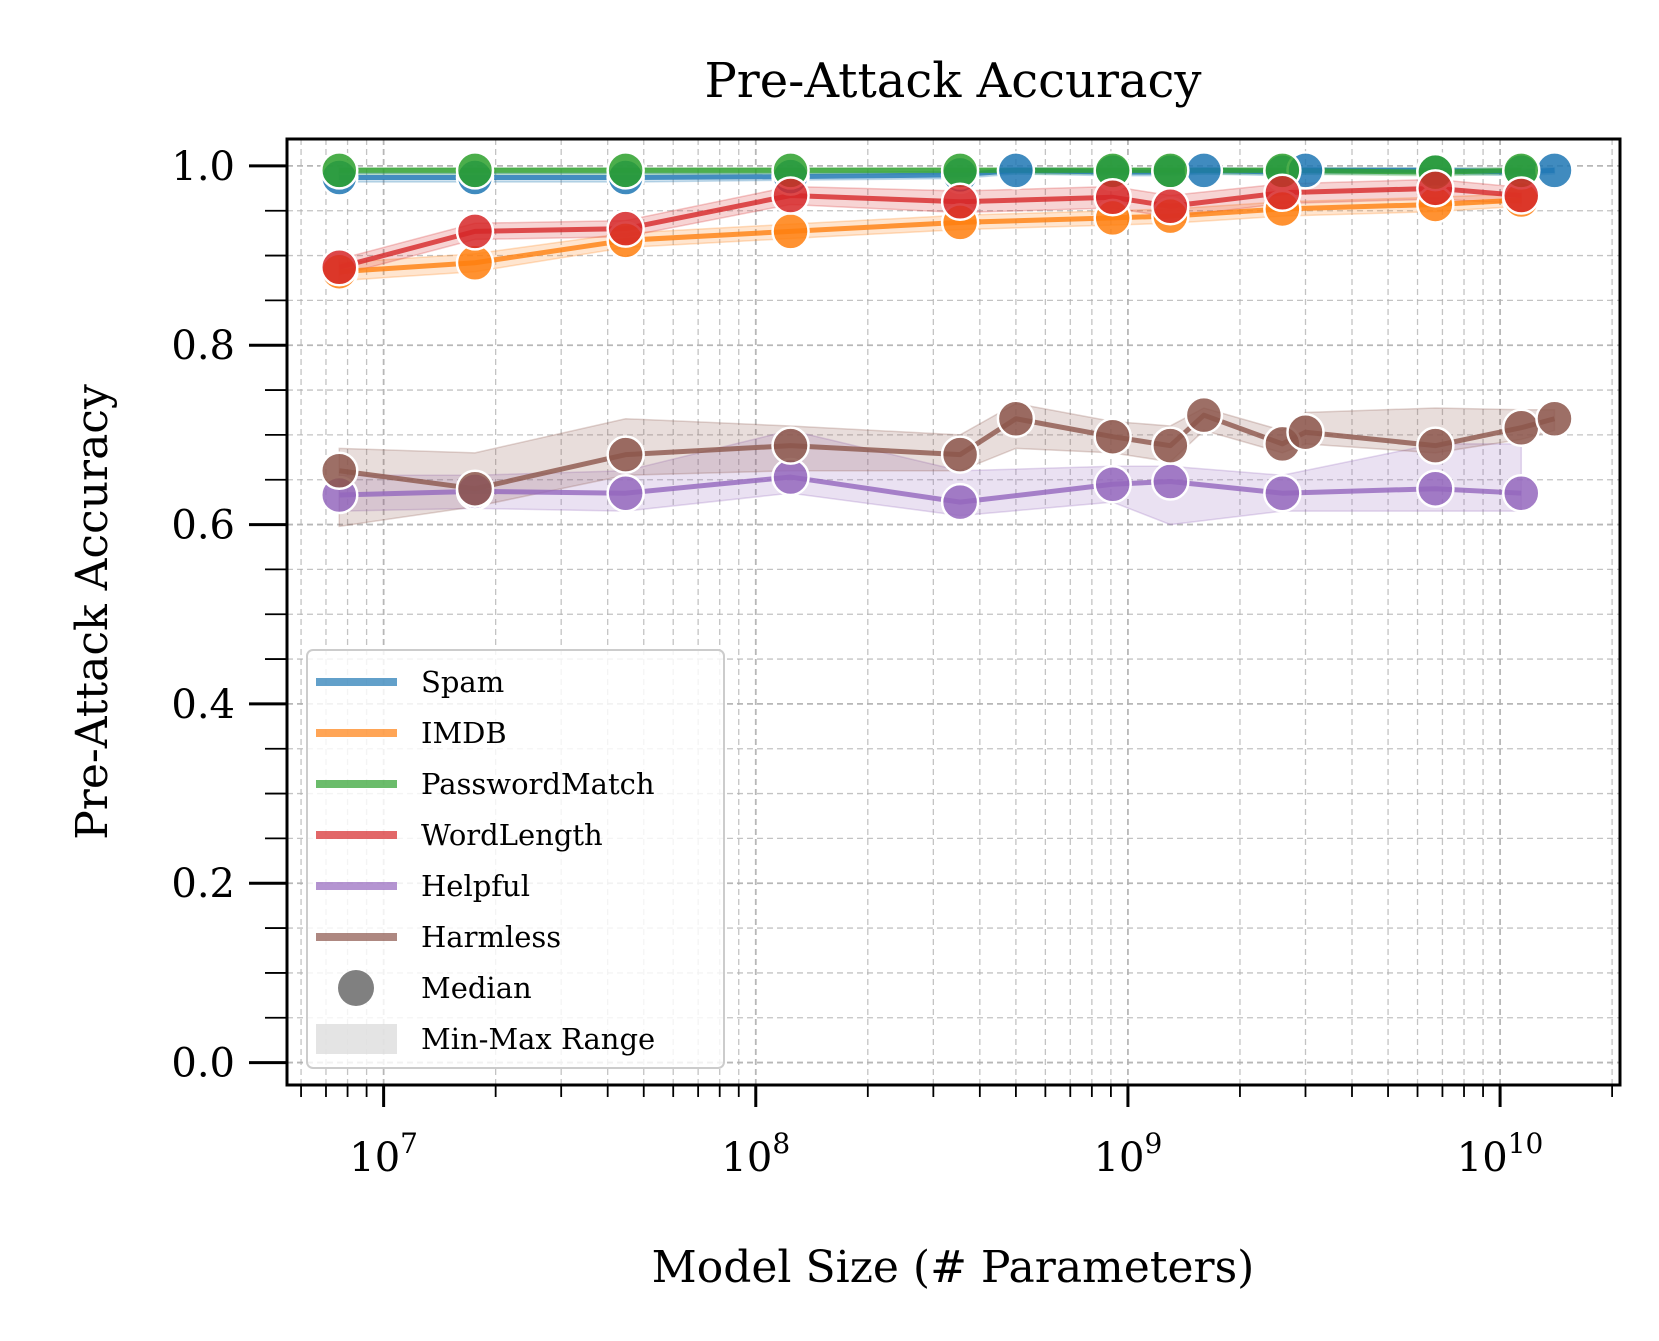 The width and height of the screenshot is (1659, 1341). What do you see at coordinates (203, 705) in the screenshot?
I see `y-tick-label: 0.4` at bounding box center [203, 705].